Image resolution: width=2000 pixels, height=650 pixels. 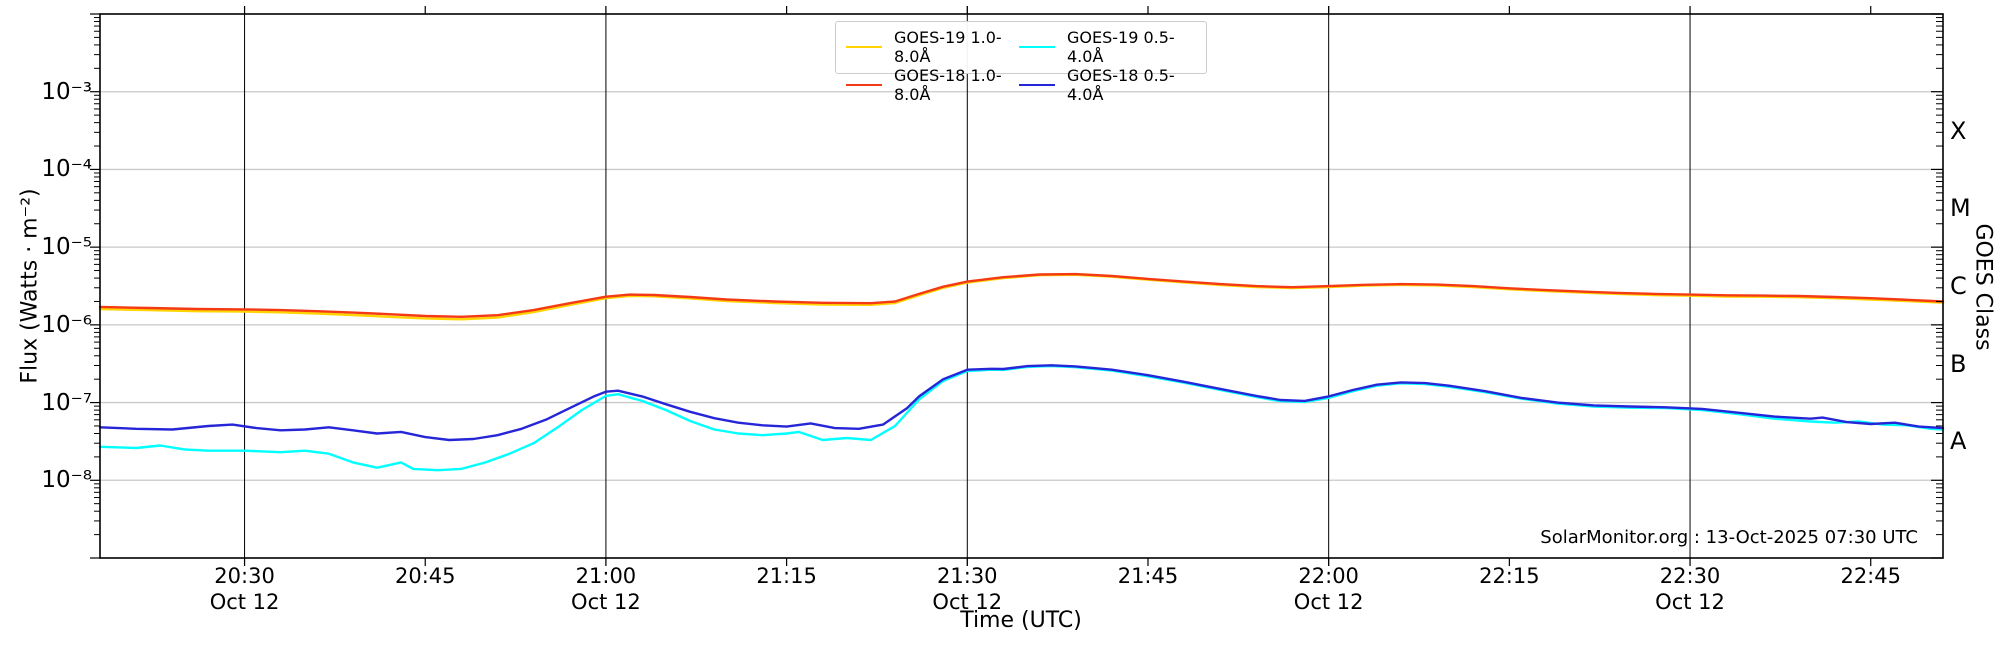 What do you see at coordinates (1958, 286) in the screenshot?
I see `goes-class-letter: C` at bounding box center [1958, 286].